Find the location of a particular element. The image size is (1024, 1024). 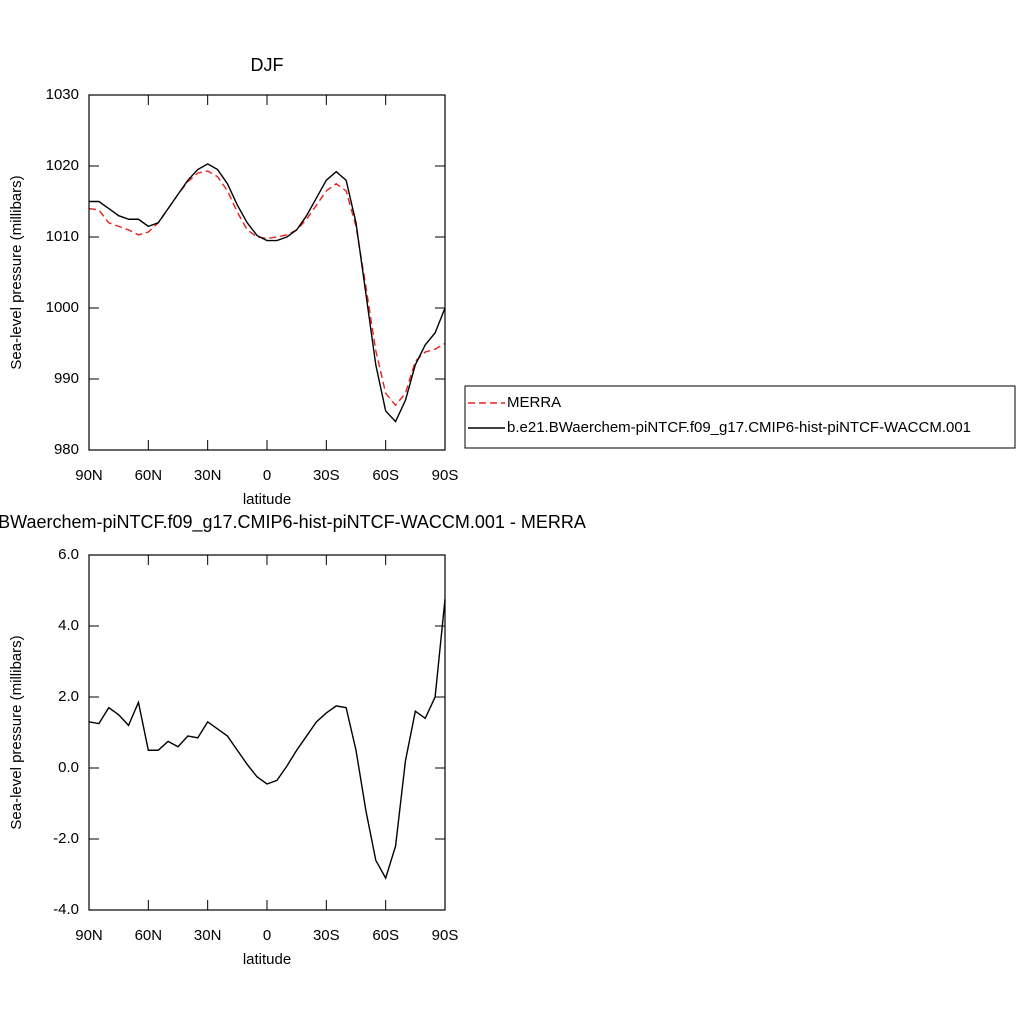

y-tick-label: -2.0 is located at coordinates (66, 838).